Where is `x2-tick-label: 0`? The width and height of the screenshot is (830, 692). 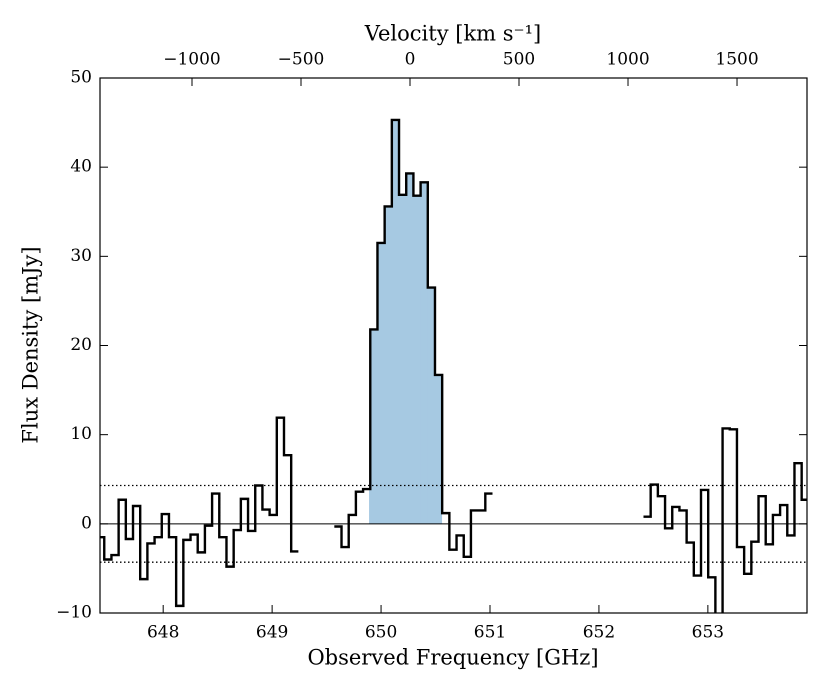
x2-tick-label: 0 is located at coordinates (410, 60).